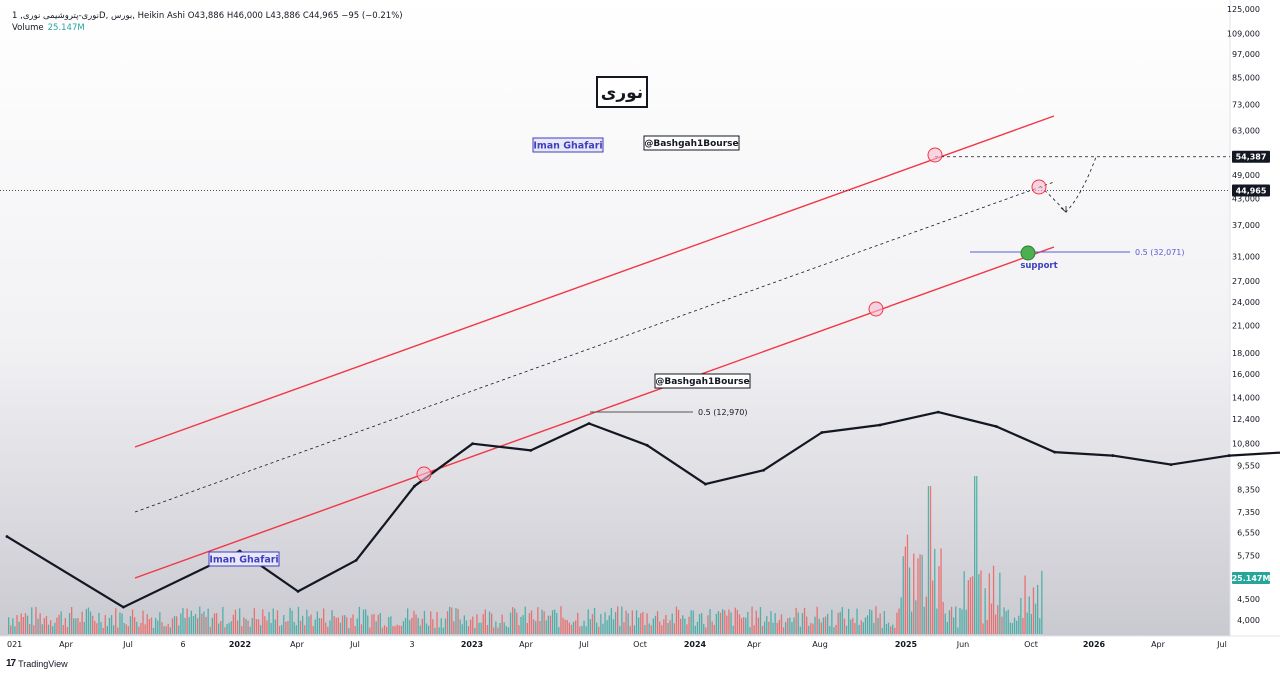 Image resolution: width=1280 pixels, height=681 pixels. I want to click on price-axis-label: 12,400, so click(1246, 419).